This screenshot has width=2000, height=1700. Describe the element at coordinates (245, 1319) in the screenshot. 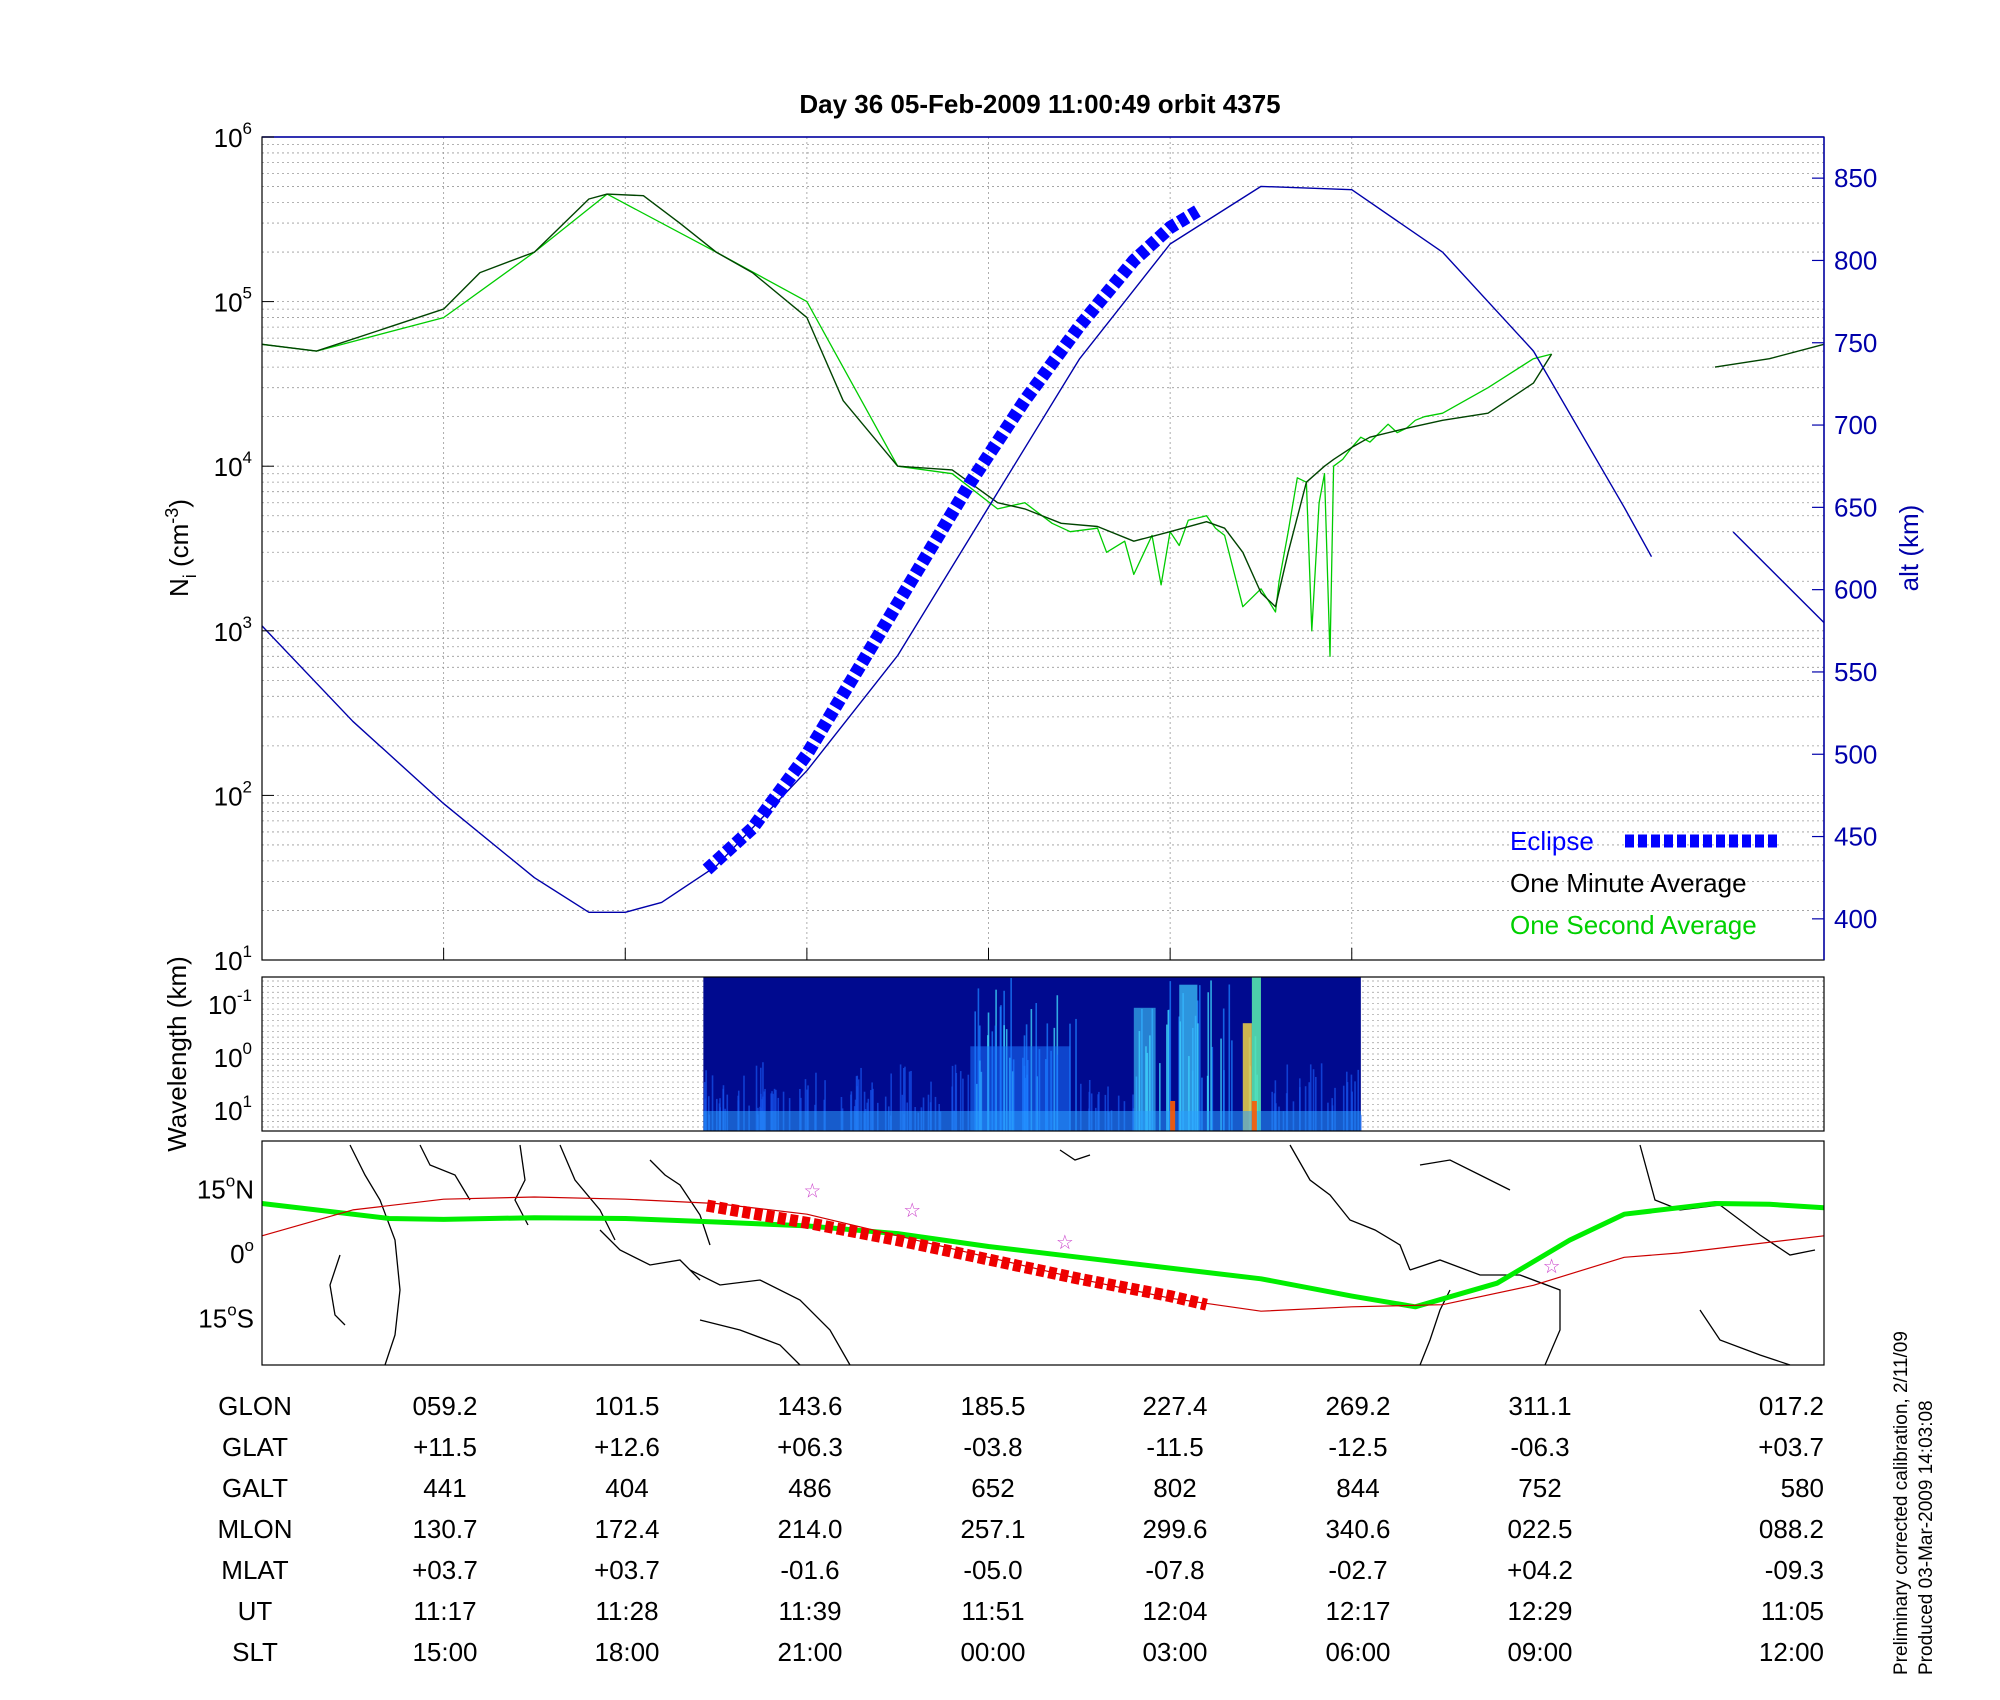

I see `lat-hemi: S` at that location.